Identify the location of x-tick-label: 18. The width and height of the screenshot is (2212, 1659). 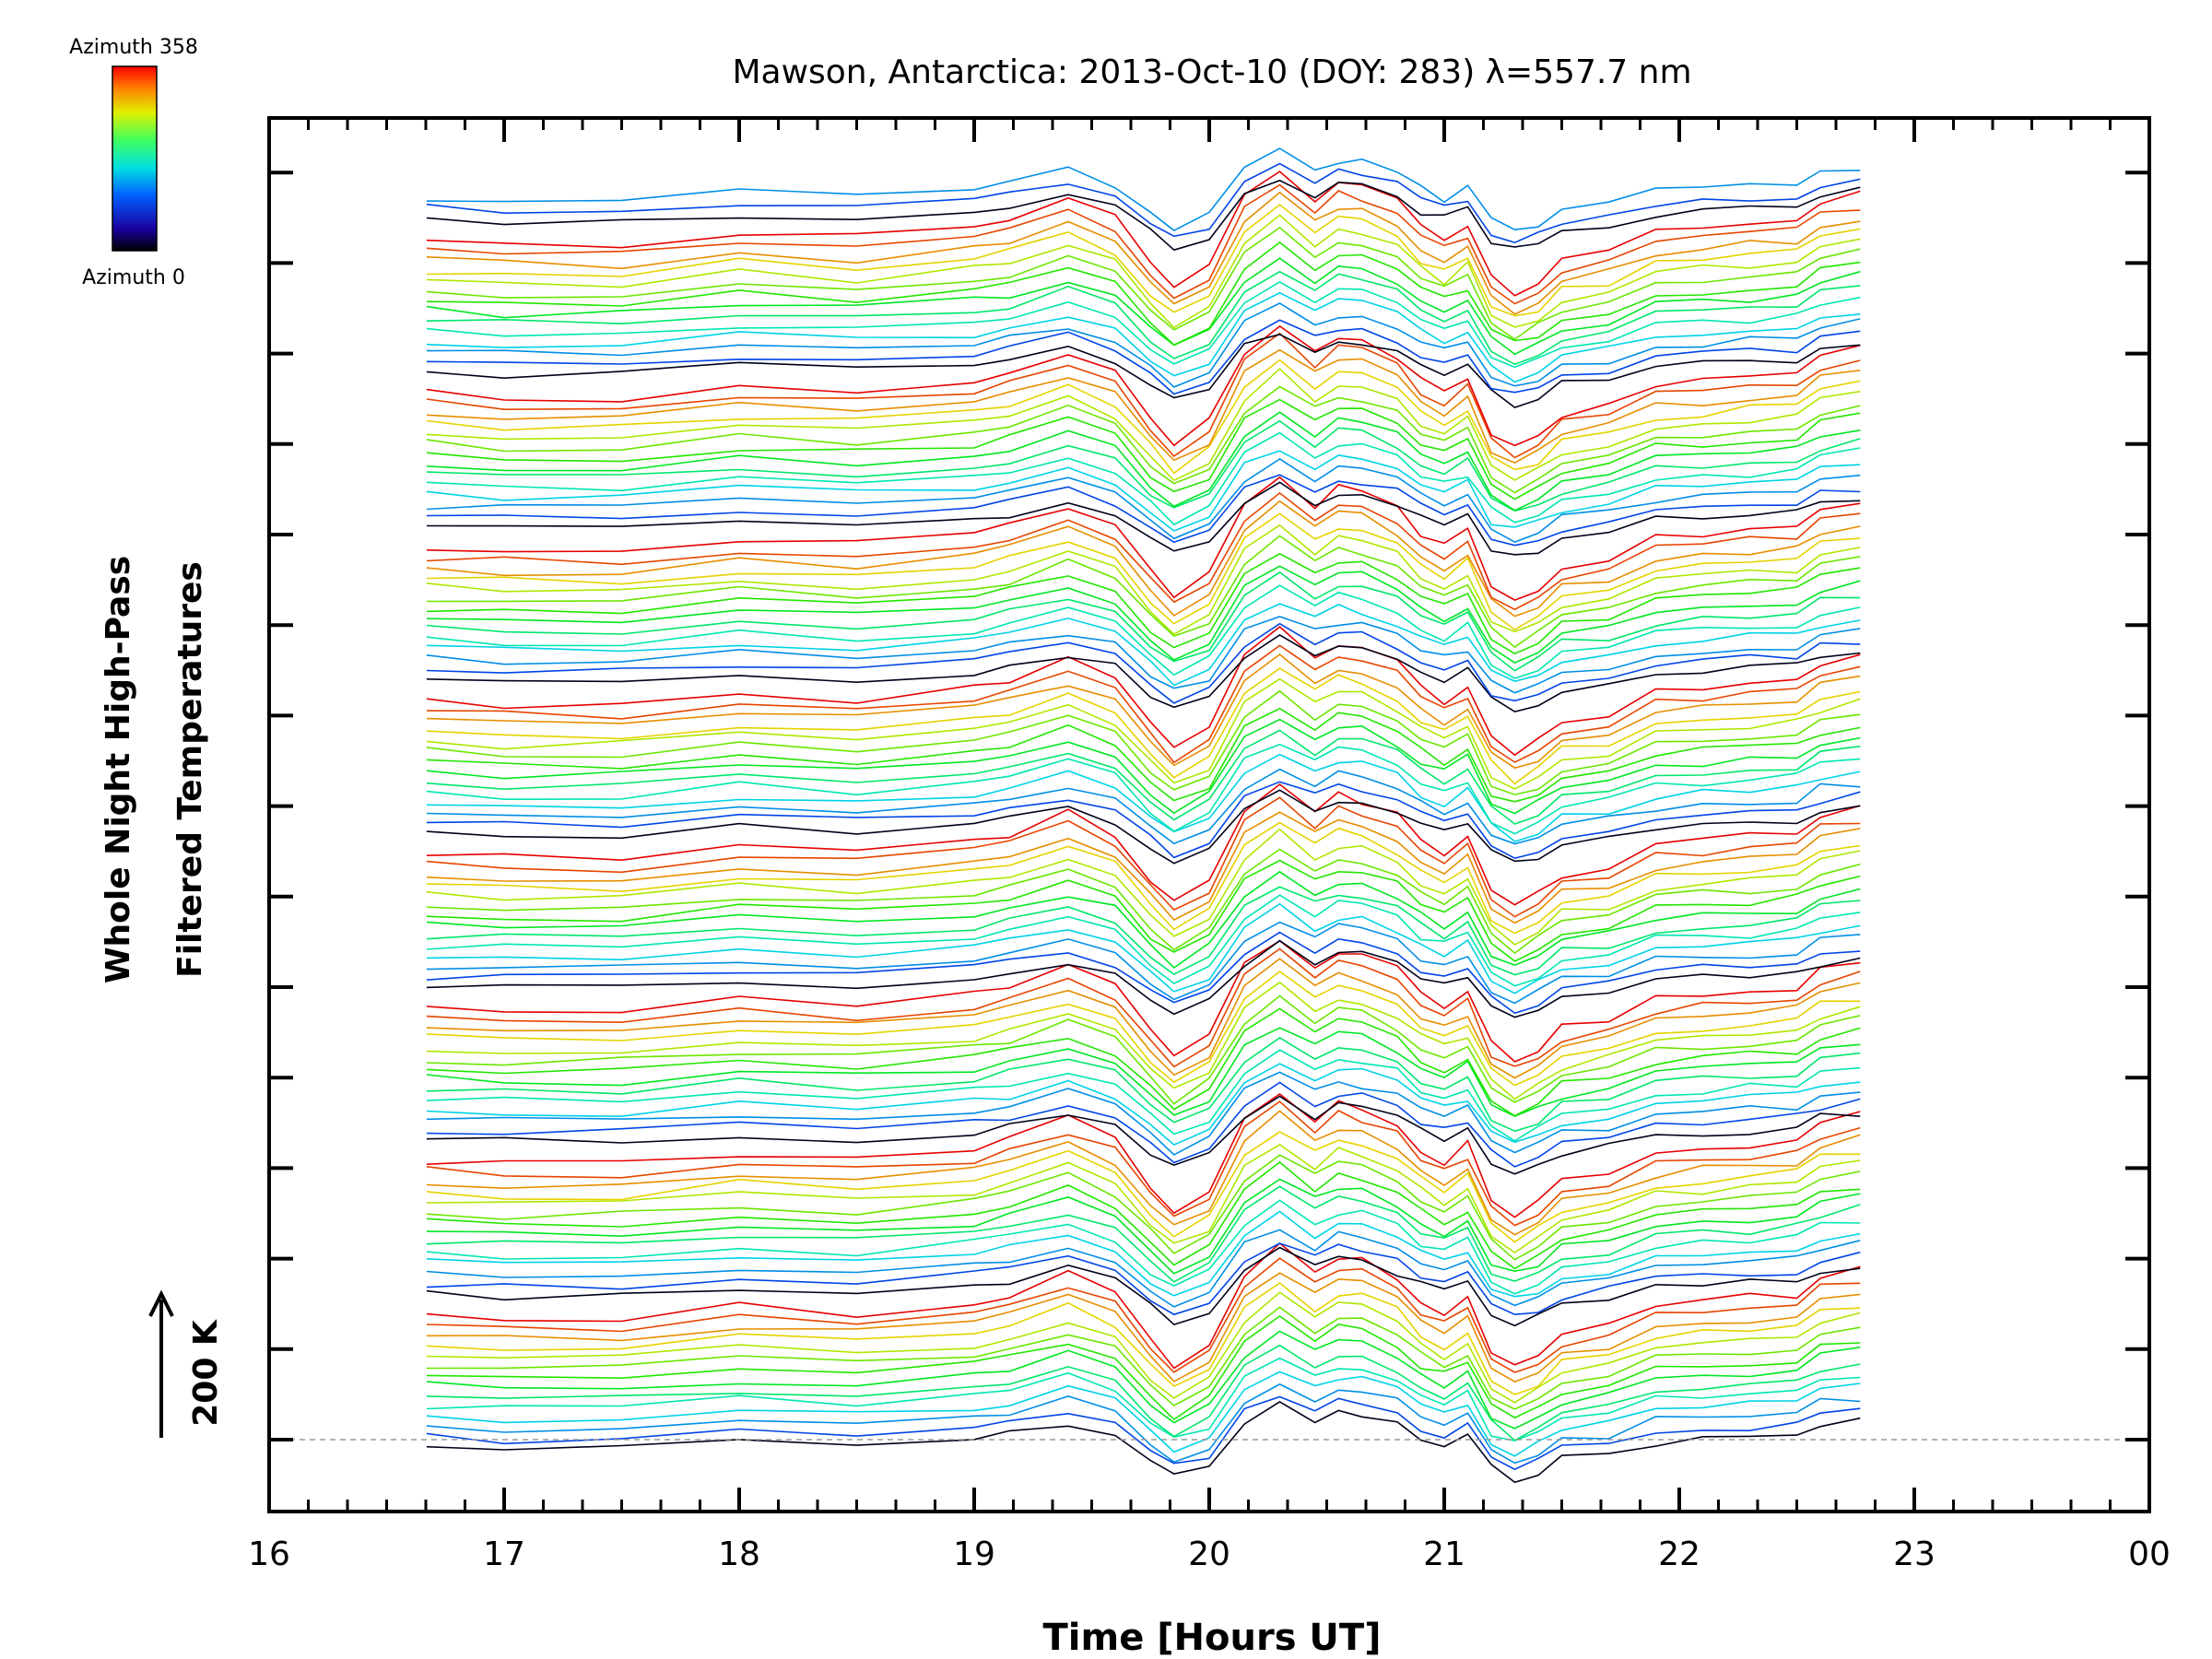
(739, 1554).